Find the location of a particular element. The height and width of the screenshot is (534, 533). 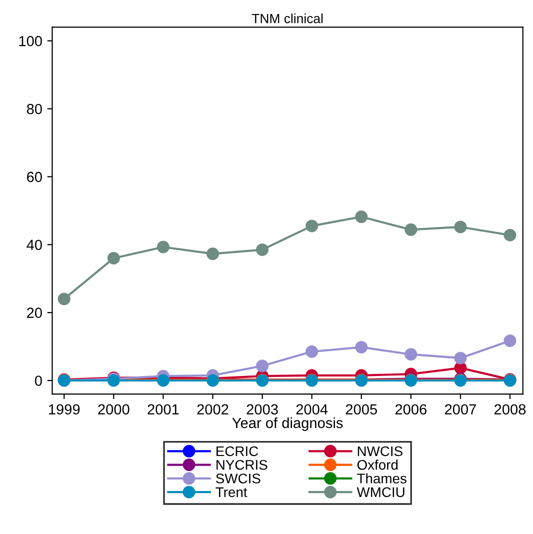

legend-label: NYCRIS is located at coordinates (242, 465).